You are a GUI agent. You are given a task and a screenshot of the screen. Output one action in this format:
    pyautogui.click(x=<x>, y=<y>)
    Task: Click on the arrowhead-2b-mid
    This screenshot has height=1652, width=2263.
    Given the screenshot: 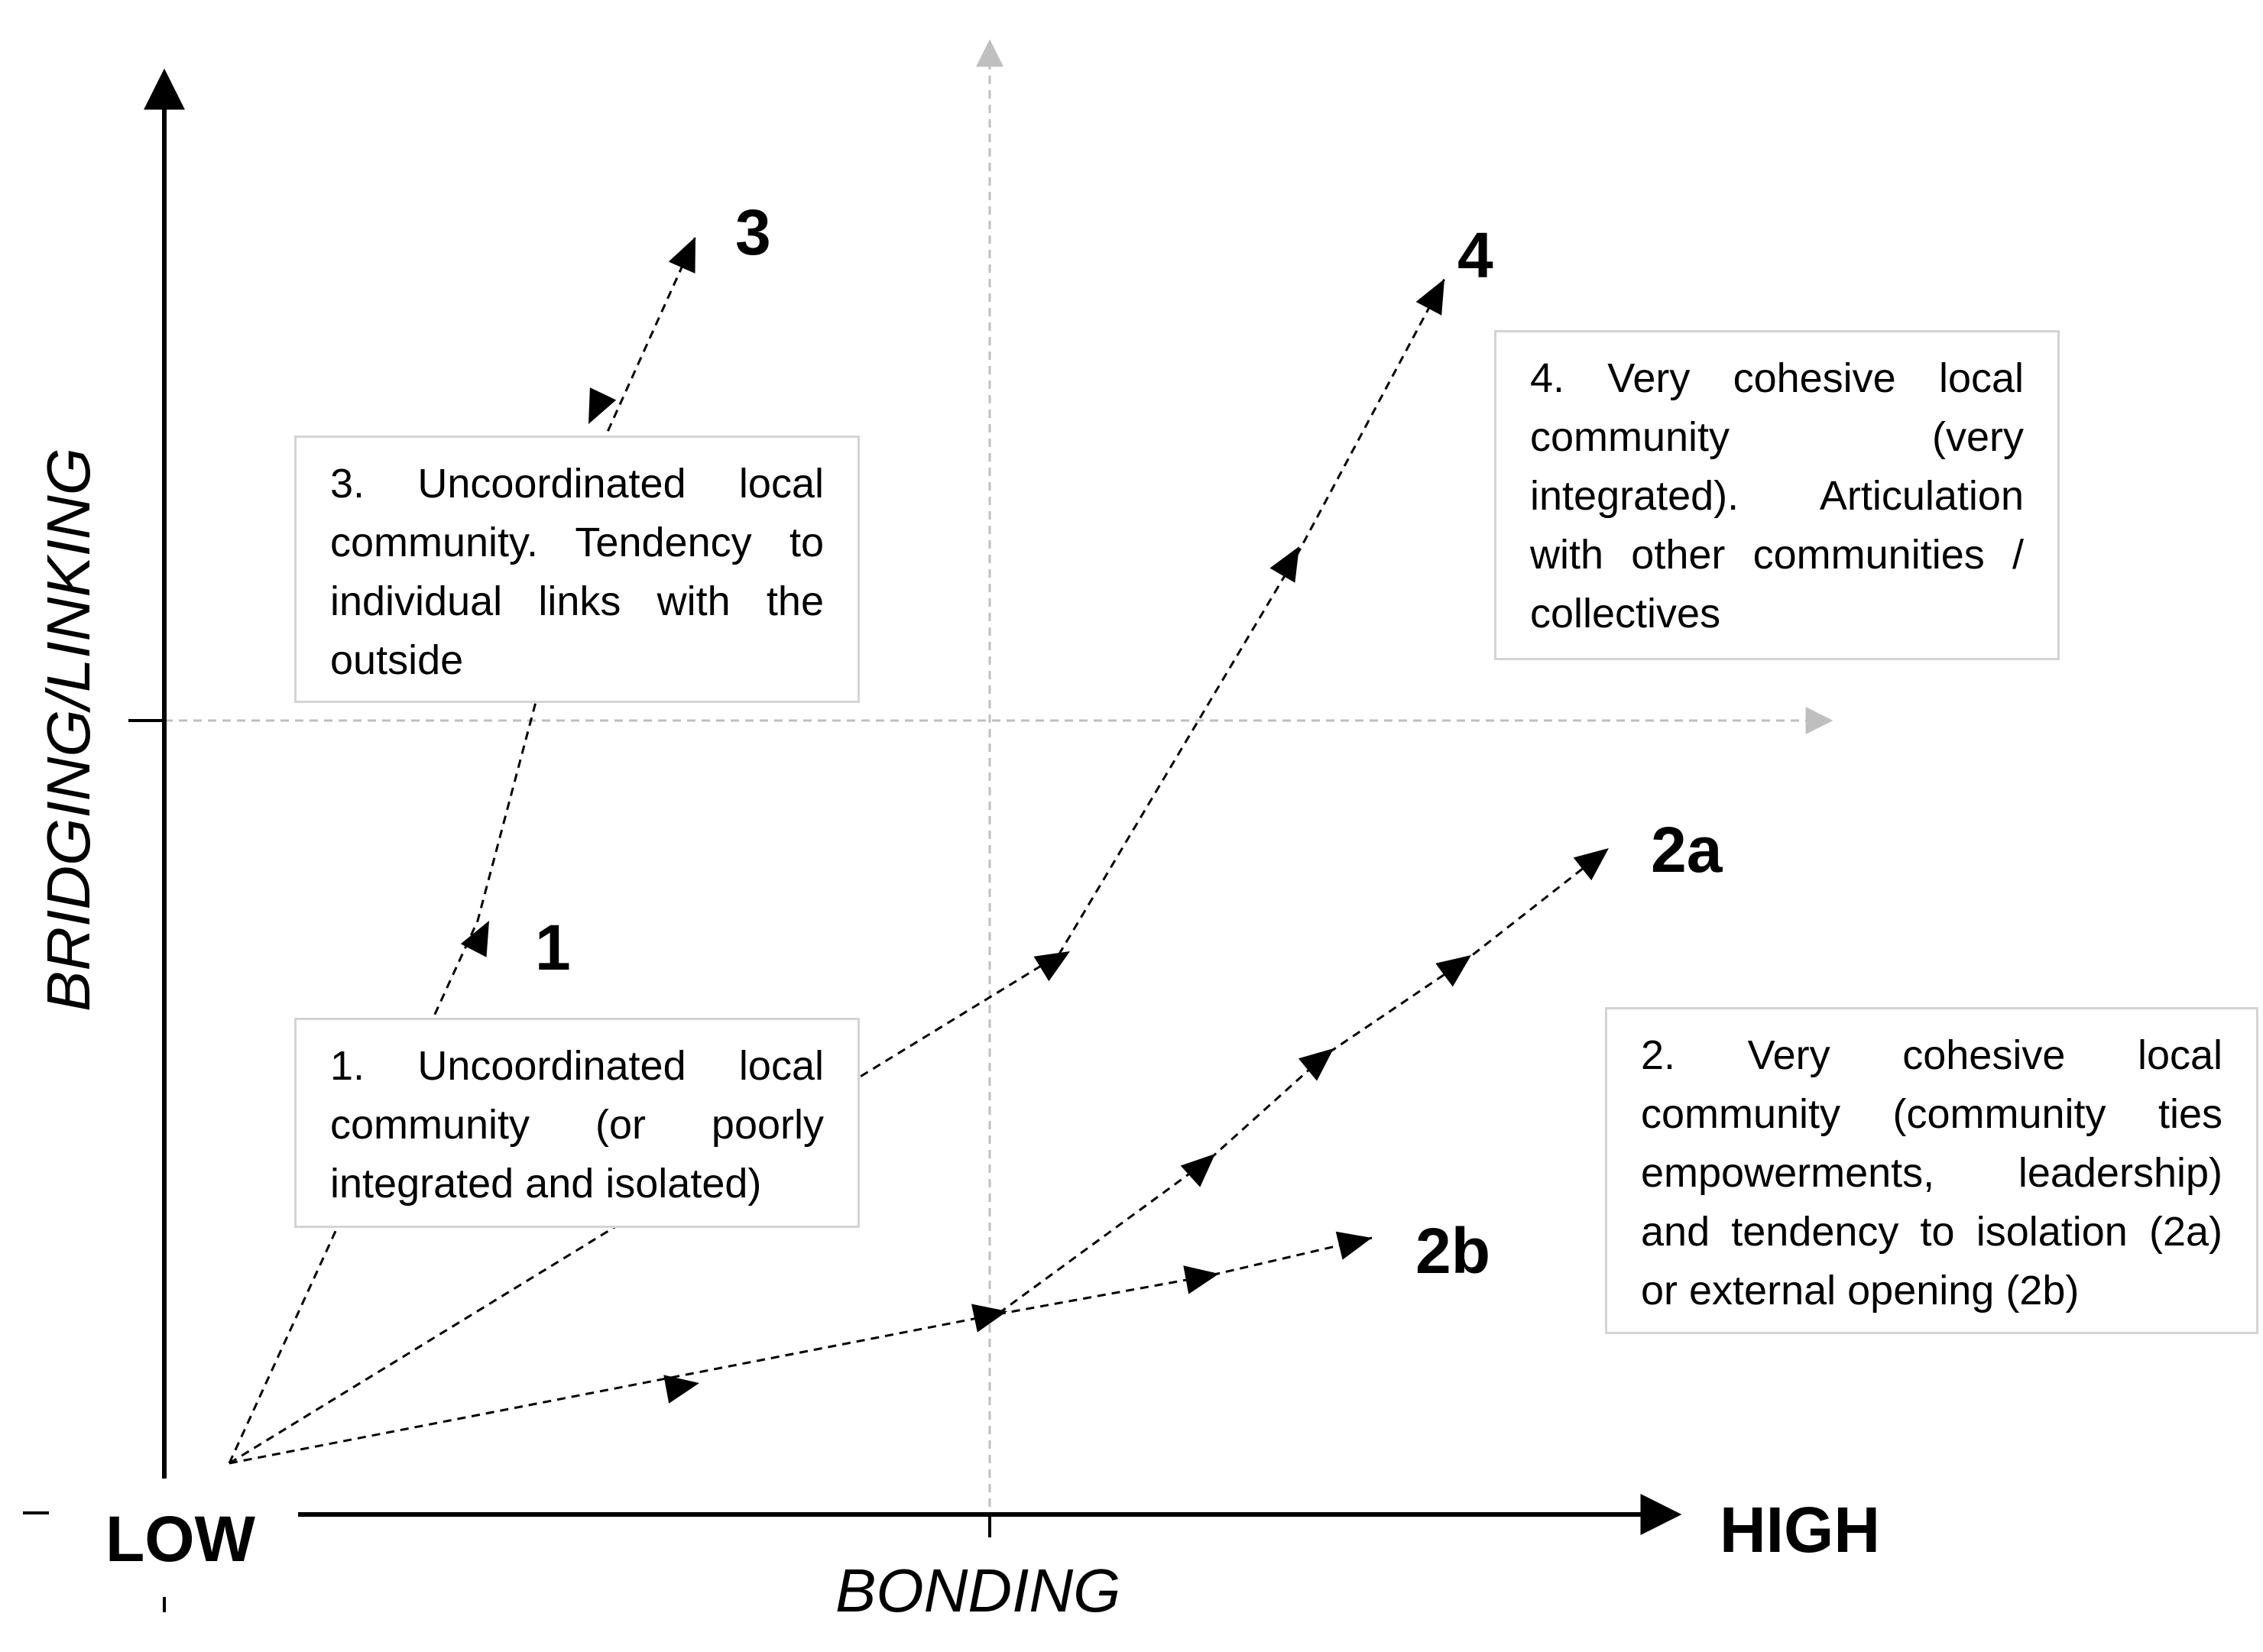 What is the action you would take?
    pyautogui.click(x=1201, y=1279)
    